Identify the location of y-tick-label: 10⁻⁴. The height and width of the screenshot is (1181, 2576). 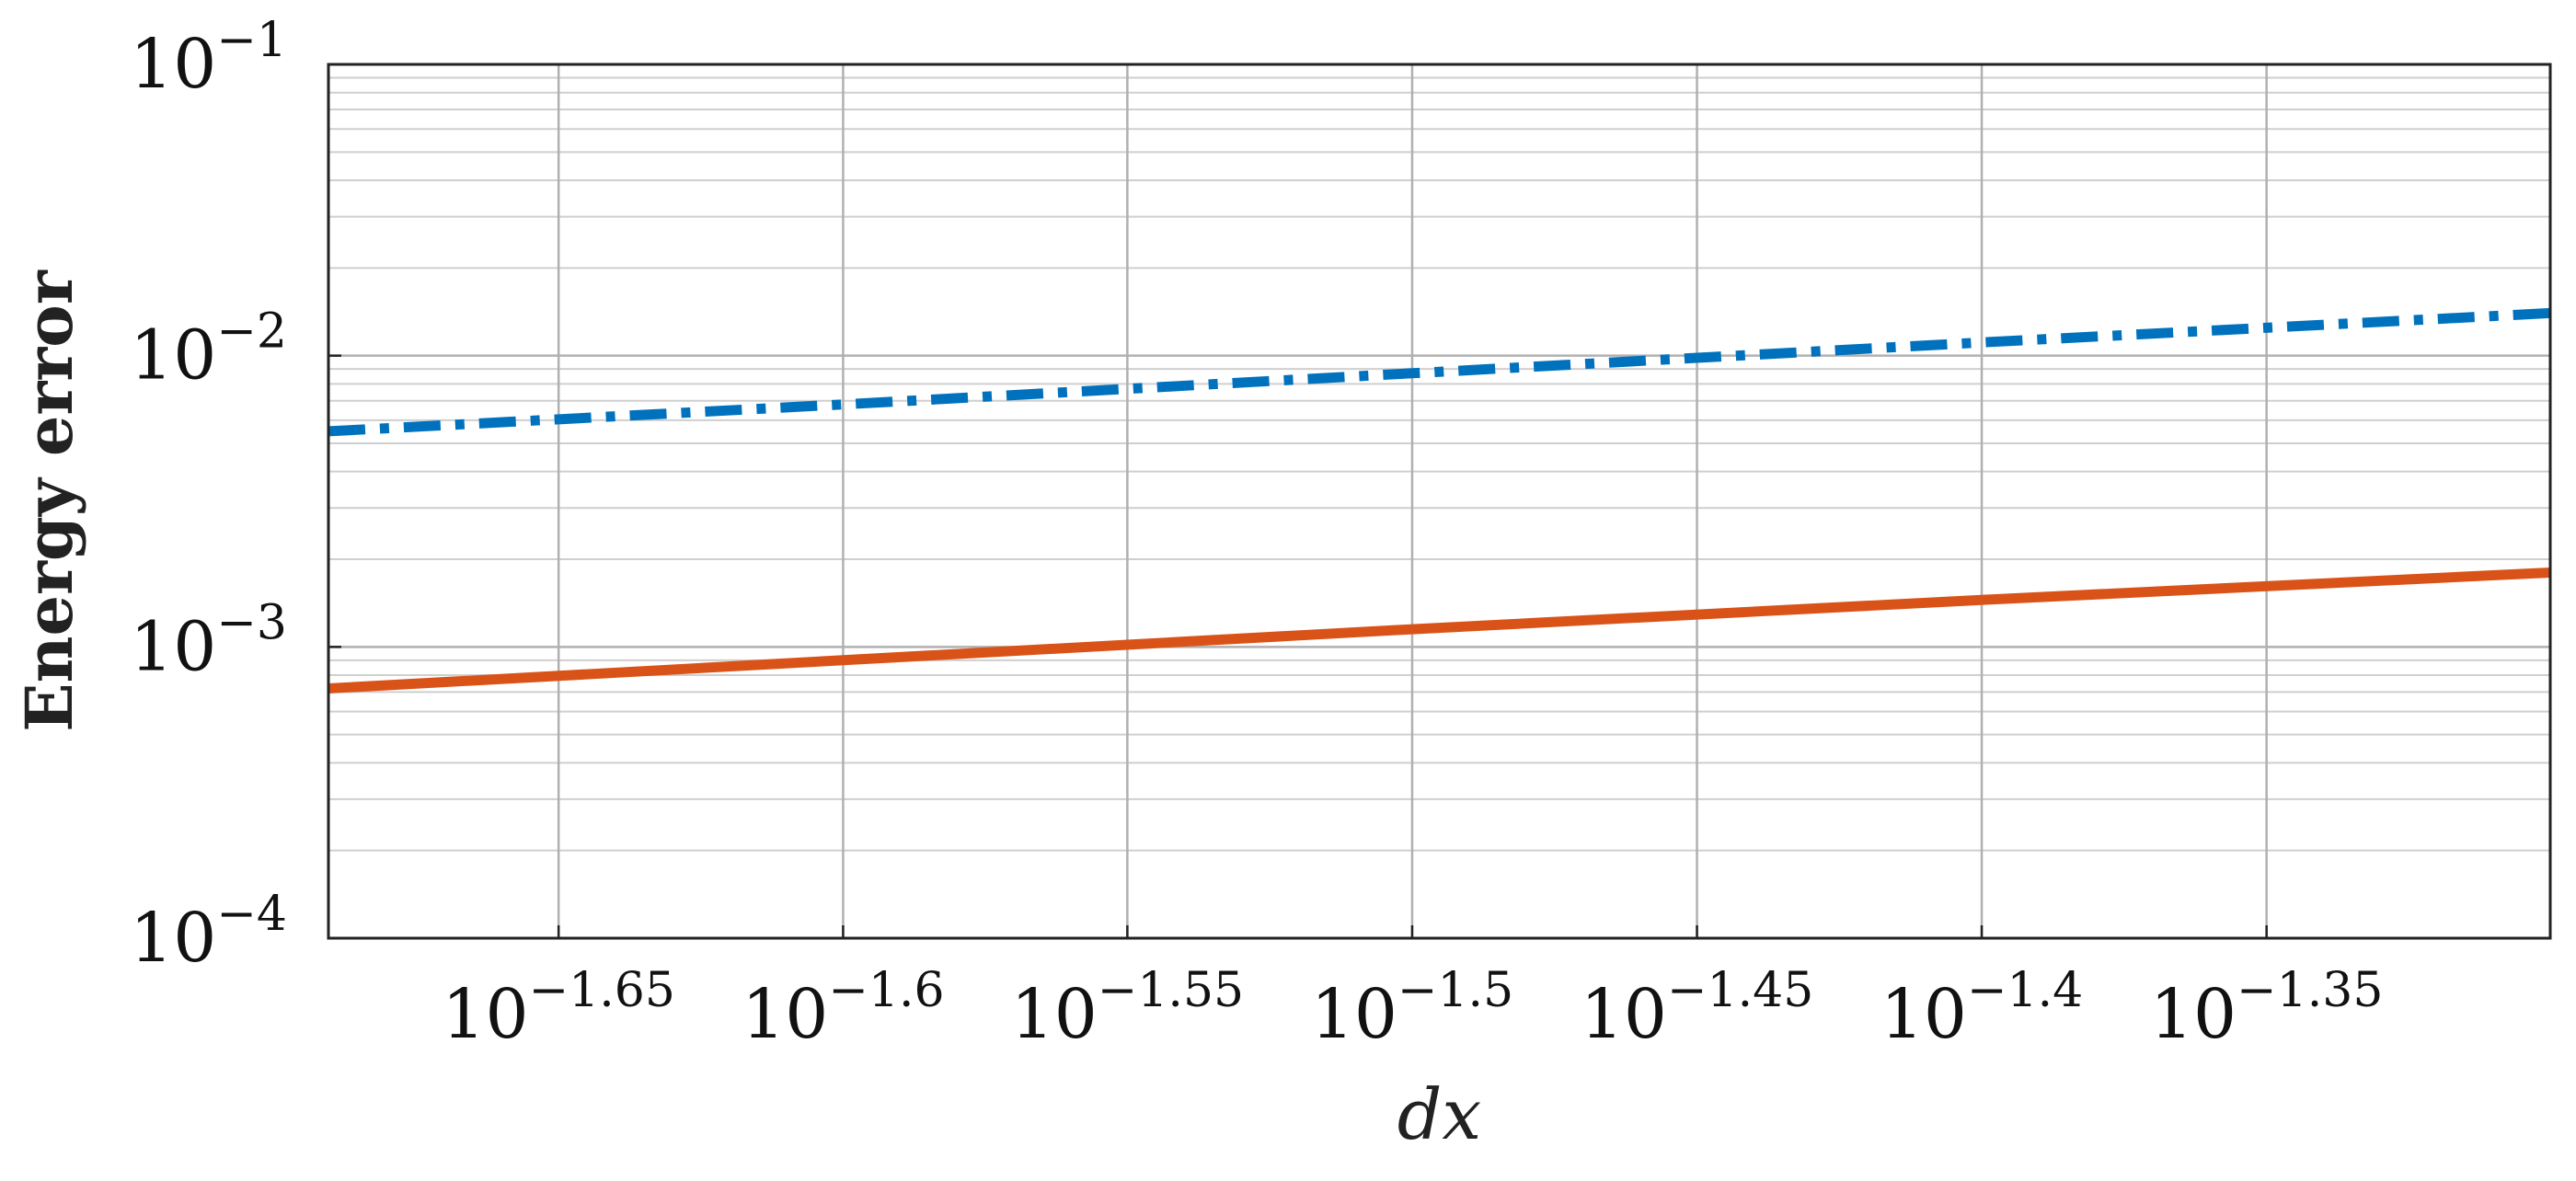
(208, 933).